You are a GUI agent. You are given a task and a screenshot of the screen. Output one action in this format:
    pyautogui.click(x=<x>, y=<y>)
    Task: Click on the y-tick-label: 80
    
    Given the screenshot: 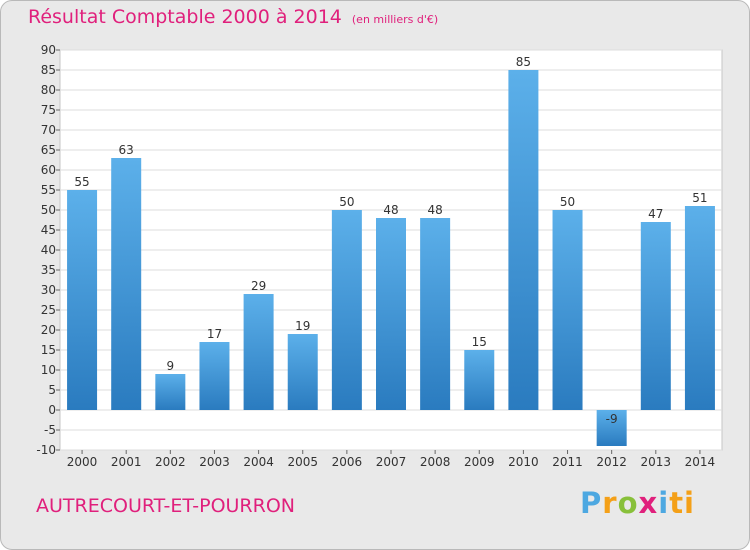 What is the action you would take?
    pyautogui.click(x=48, y=90)
    